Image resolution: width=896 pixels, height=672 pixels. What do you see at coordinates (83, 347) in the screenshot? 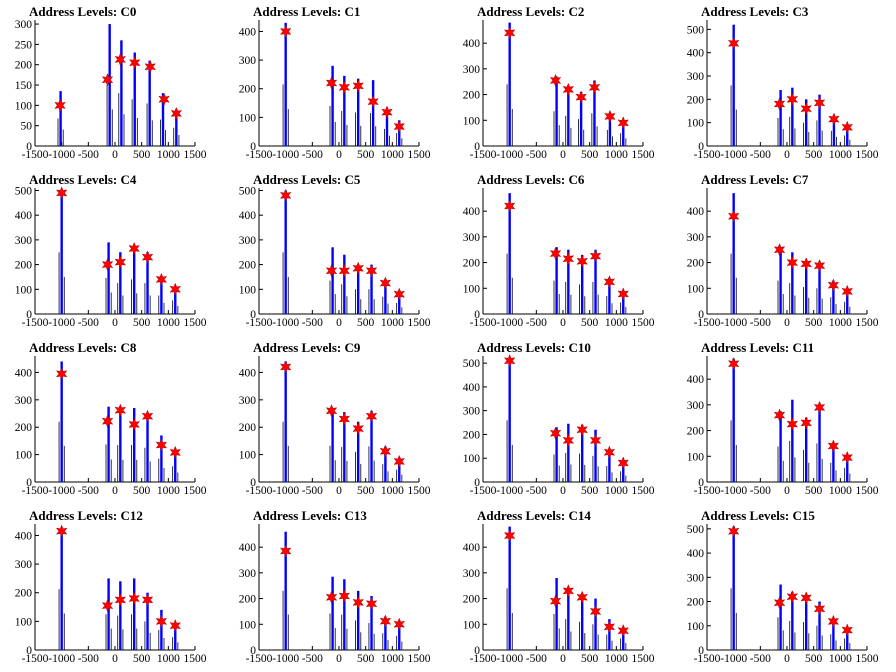
I see `chart-title: Address Levels: C8` at bounding box center [83, 347].